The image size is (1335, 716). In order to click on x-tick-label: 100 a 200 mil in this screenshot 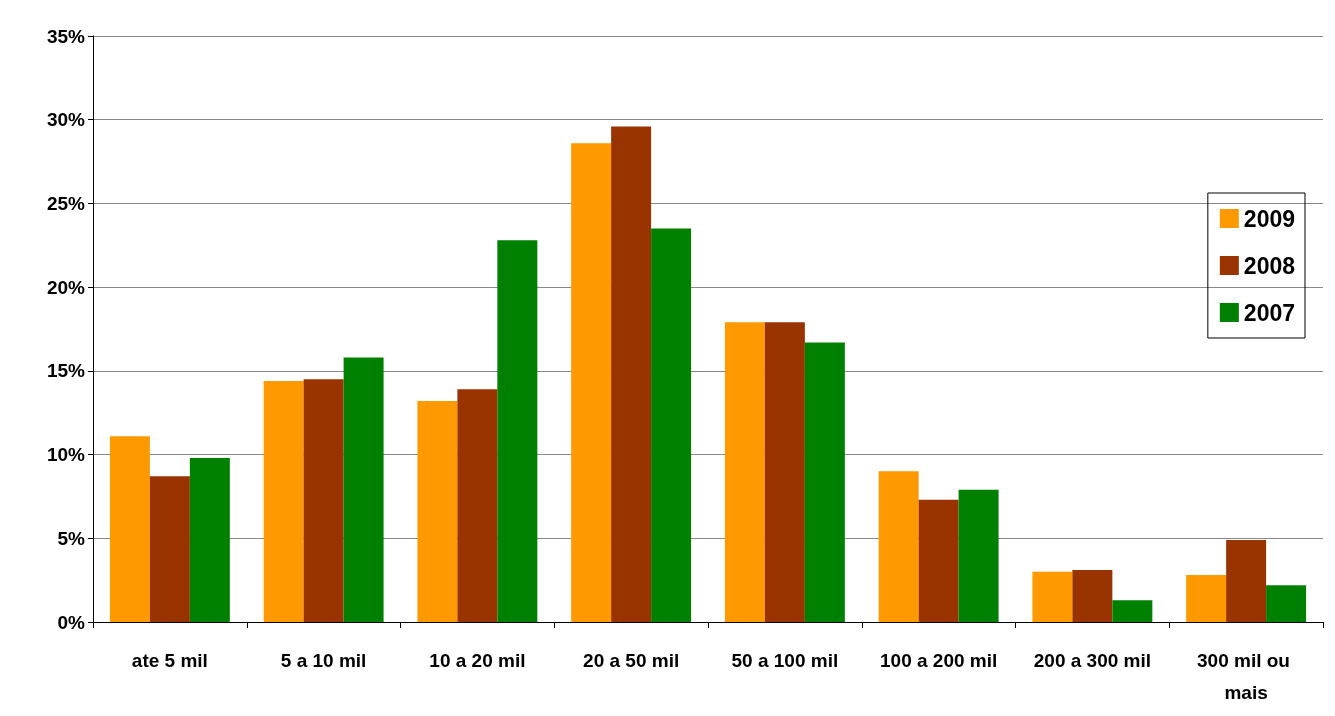, I will do `click(938, 660)`.